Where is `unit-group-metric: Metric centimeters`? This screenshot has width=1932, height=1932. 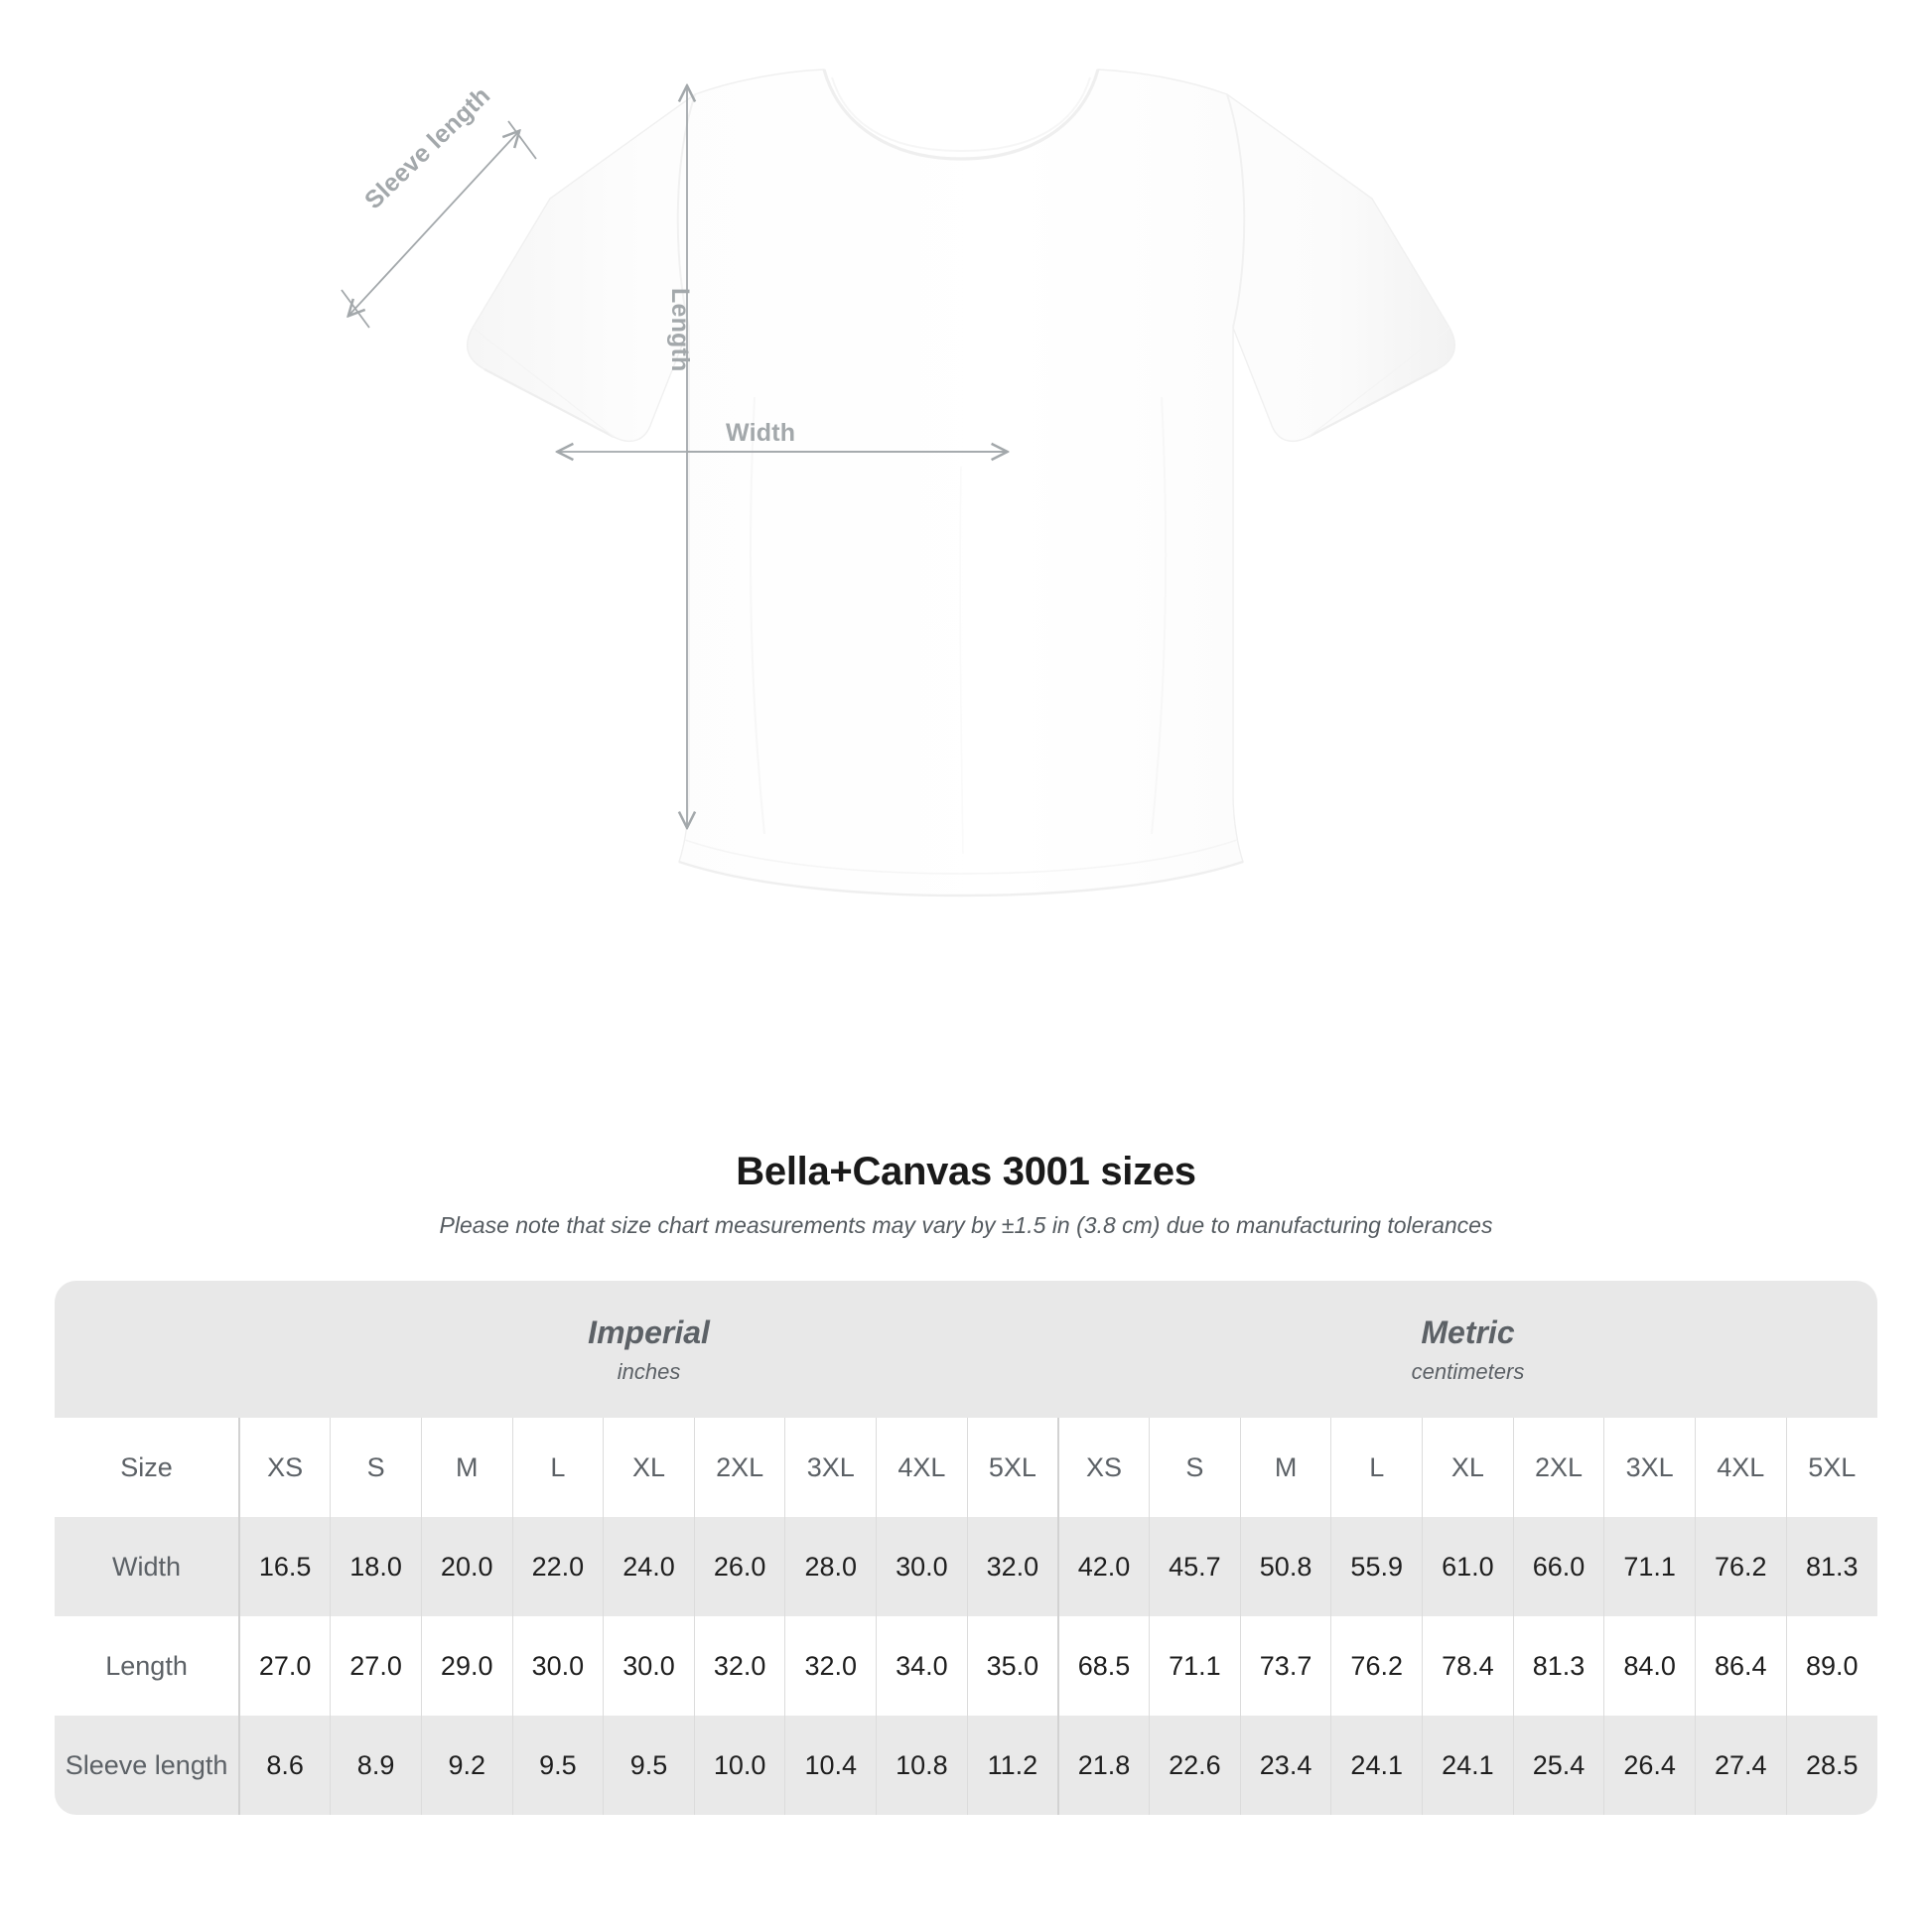 unit-group-metric: Metric centimeters is located at coordinates (1467, 1350).